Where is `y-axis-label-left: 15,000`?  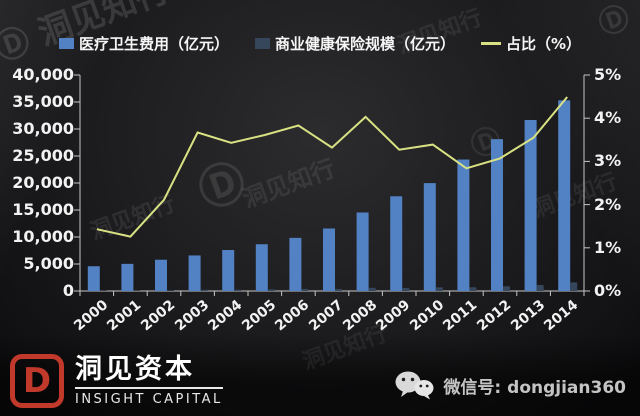
y-axis-label-left: 15,000 is located at coordinates (43, 209).